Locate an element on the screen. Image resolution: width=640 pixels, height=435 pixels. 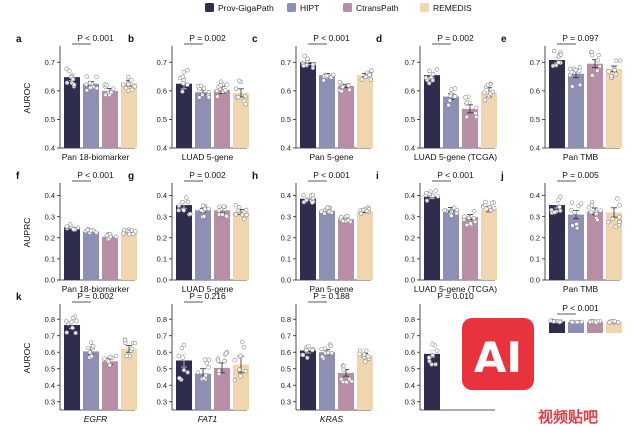
panel-c: c 0.4 0.5 0.6 0.7 P < 0.001 Pan 5-gene is located at coordinates (313, 97).